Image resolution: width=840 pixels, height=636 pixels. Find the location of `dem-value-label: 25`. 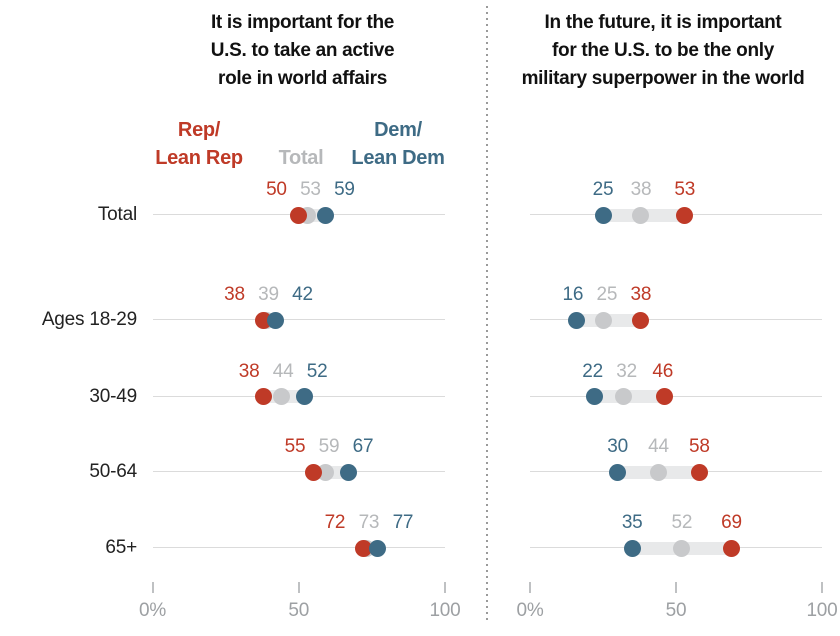

dem-value-label: 25 is located at coordinates (603, 189).